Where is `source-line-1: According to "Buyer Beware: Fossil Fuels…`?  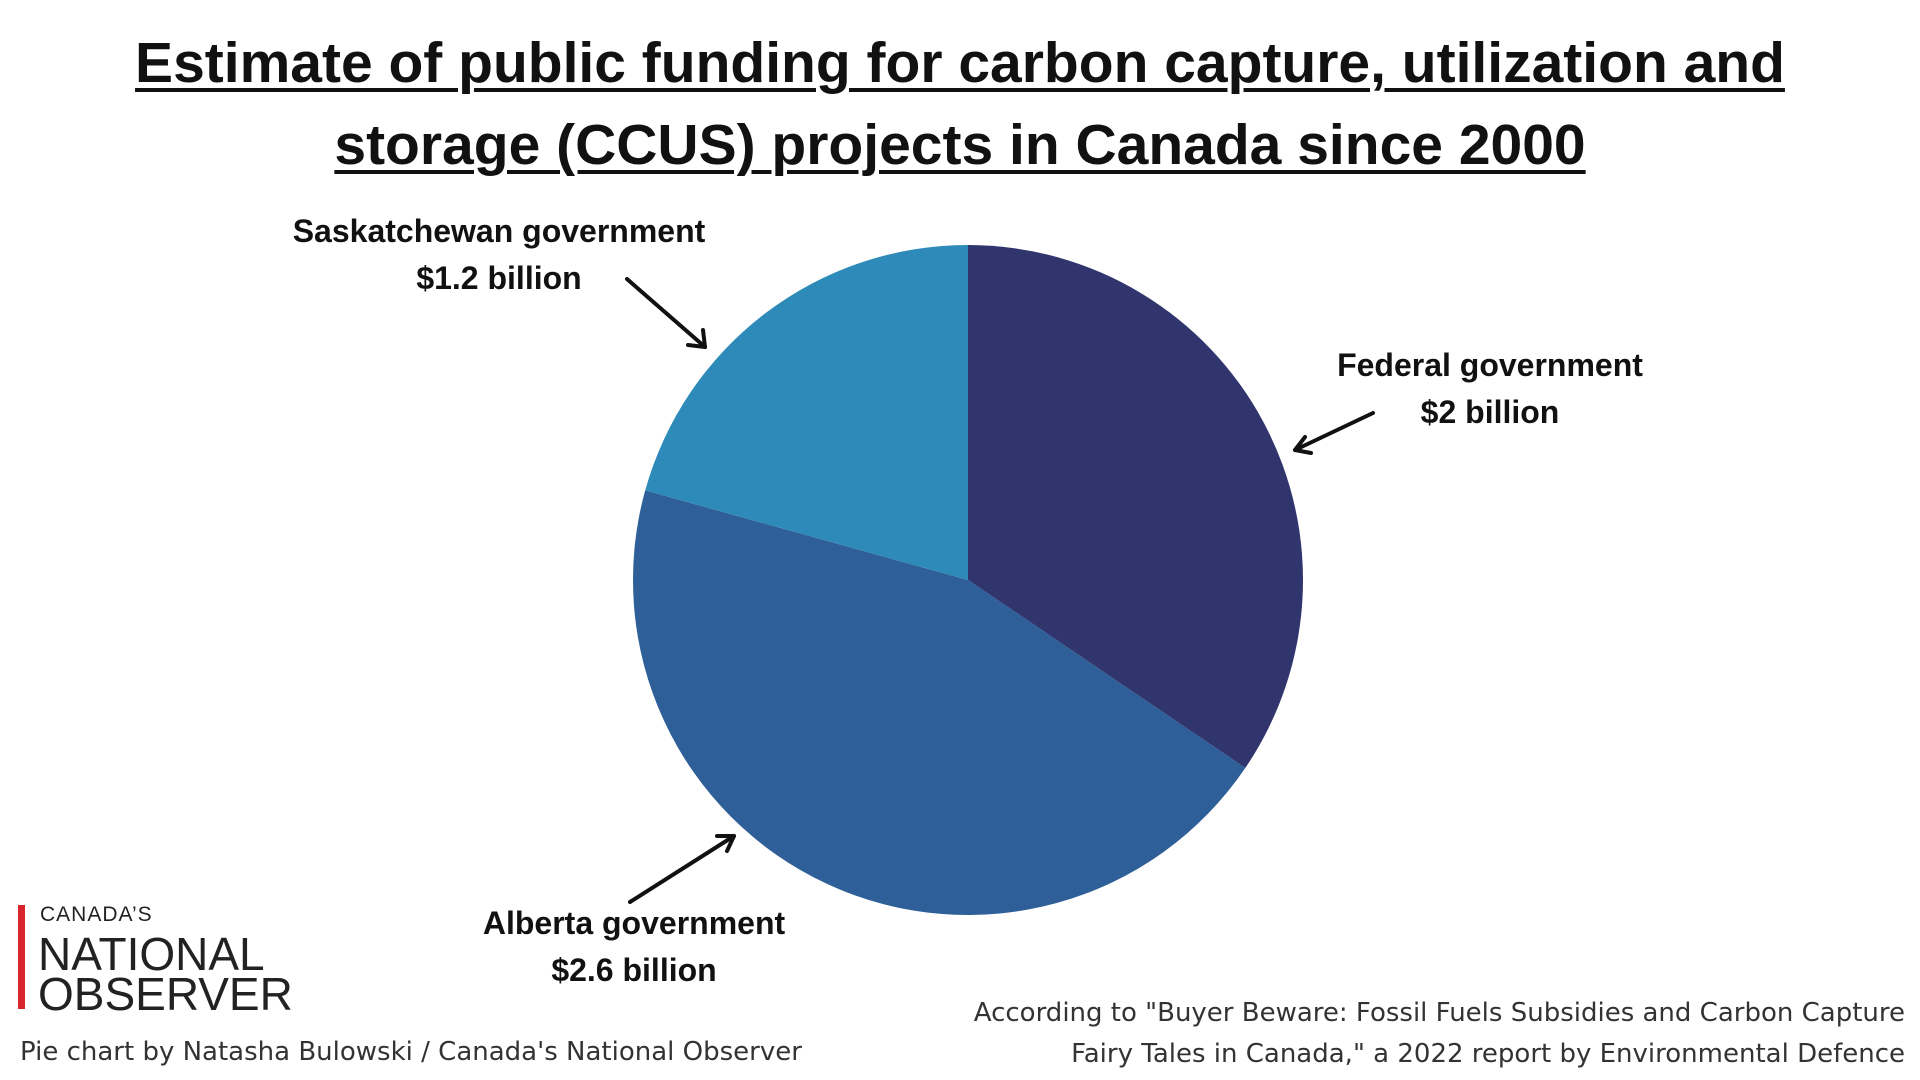
source-line-1: According to "Buyer Beware: Fossil Fuels… is located at coordinates (1439, 1013).